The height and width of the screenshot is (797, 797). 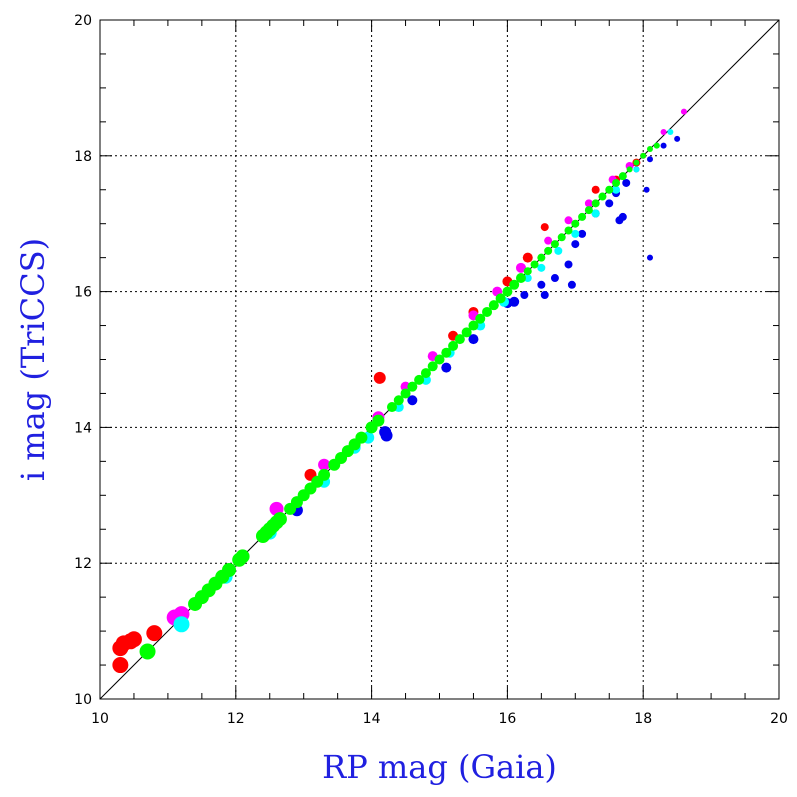 What do you see at coordinates (439, 767) in the screenshot?
I see `x-axis-title: RP mag (Gaia)` at bounding box center [439, 767].